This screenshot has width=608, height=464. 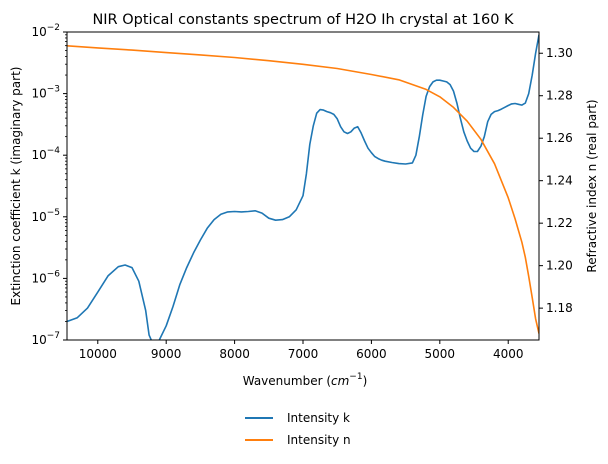 What do you see at coordinates (319, 440) in the screenshot?
I see `legend-label-n: Intensity n` at bounding box center [319, 440].